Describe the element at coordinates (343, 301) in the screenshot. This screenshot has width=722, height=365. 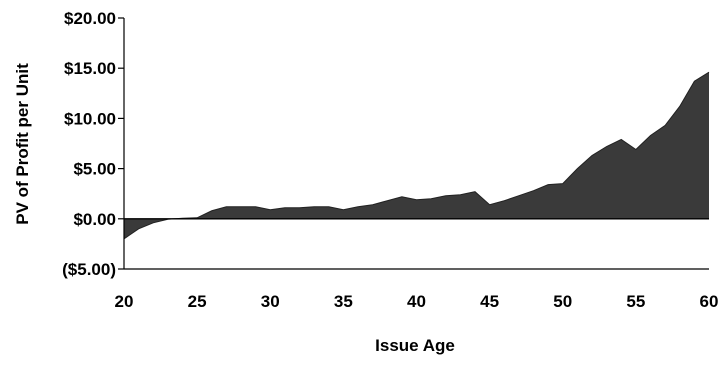
I see `x-tick-label: 35` at that location.